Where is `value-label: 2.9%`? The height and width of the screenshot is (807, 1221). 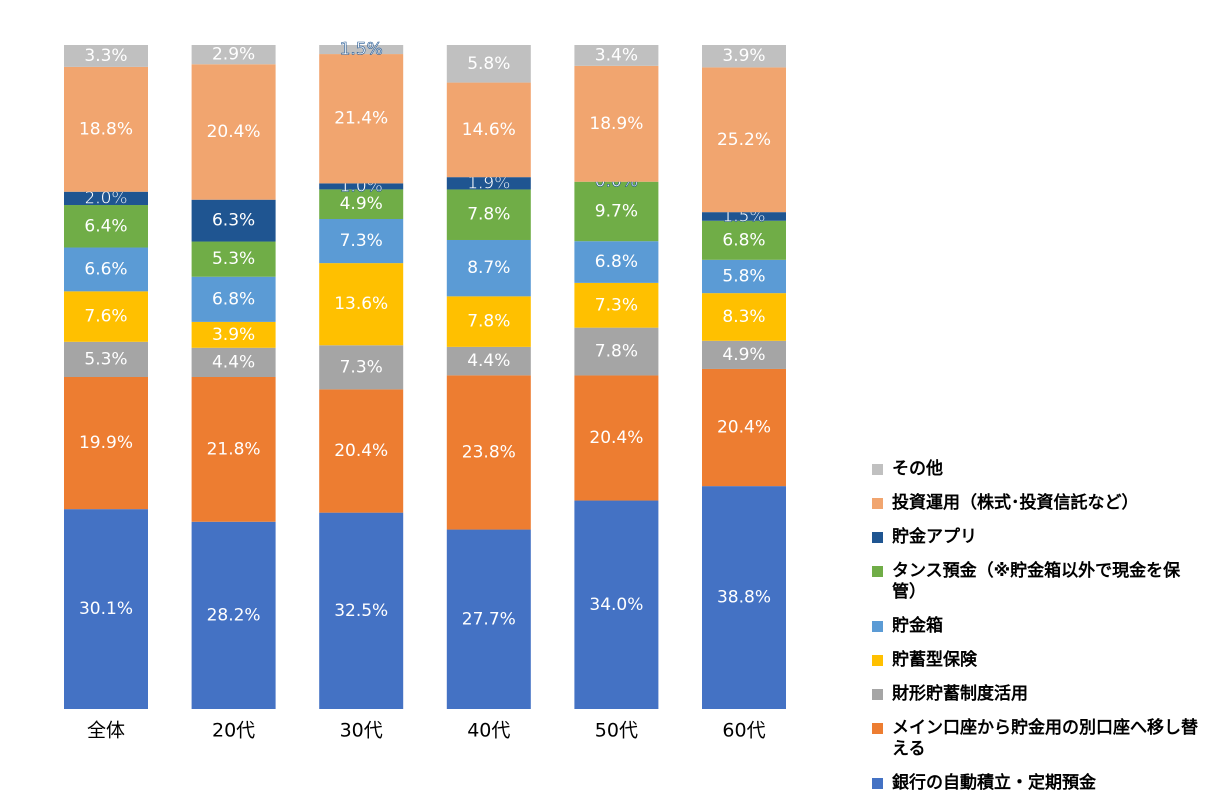 value-label: 2.9% is located at coordinates (233, 55).